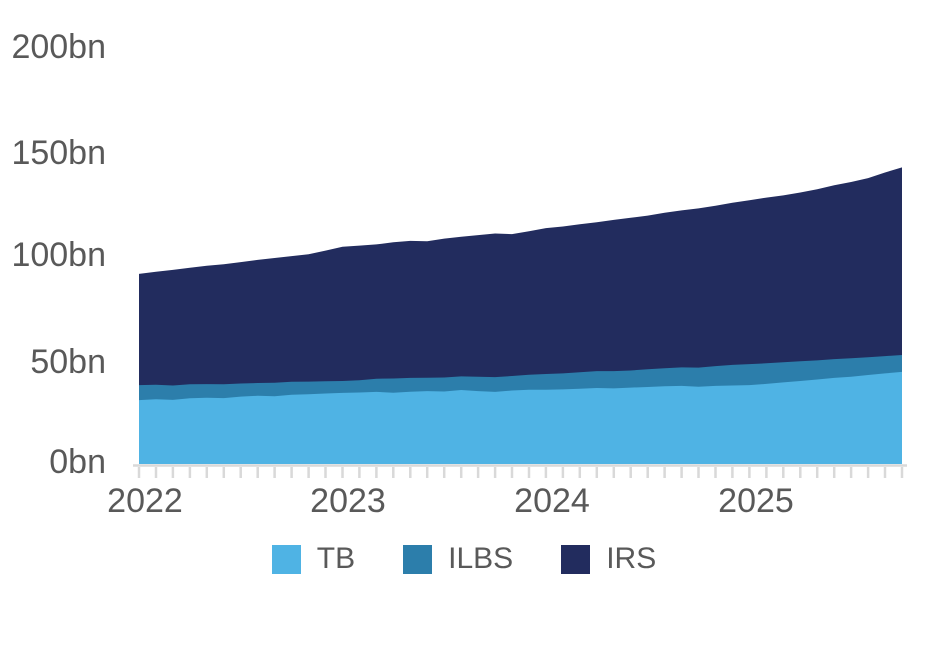  What do you see at coordinates (58, 255) in the screenshot?
I see `y-axis-label-100bn: 100bn` at bounding box center [58, 255].